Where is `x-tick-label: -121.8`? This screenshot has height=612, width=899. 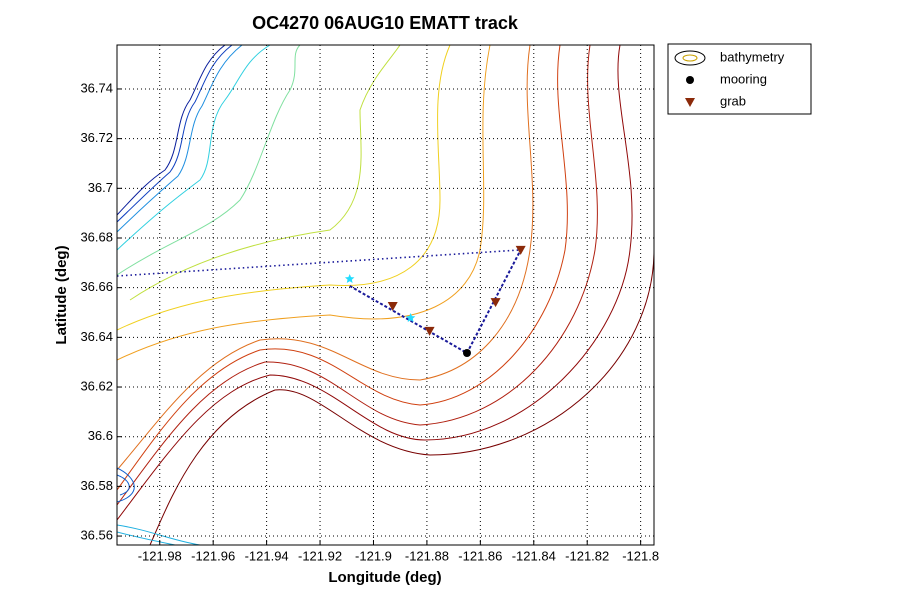 x-tick-label: -121.8 is located at coordinates (640, 555).